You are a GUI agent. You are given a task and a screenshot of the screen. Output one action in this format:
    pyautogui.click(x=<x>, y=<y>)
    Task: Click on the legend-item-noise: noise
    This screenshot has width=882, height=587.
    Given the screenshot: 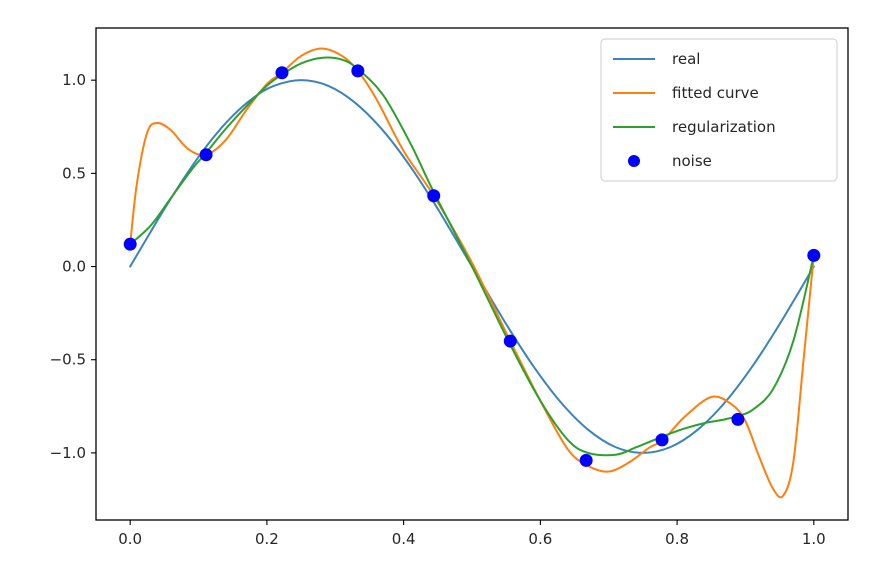 What is the action you would take?
    pyautogui.click(x=670, y=161)
    